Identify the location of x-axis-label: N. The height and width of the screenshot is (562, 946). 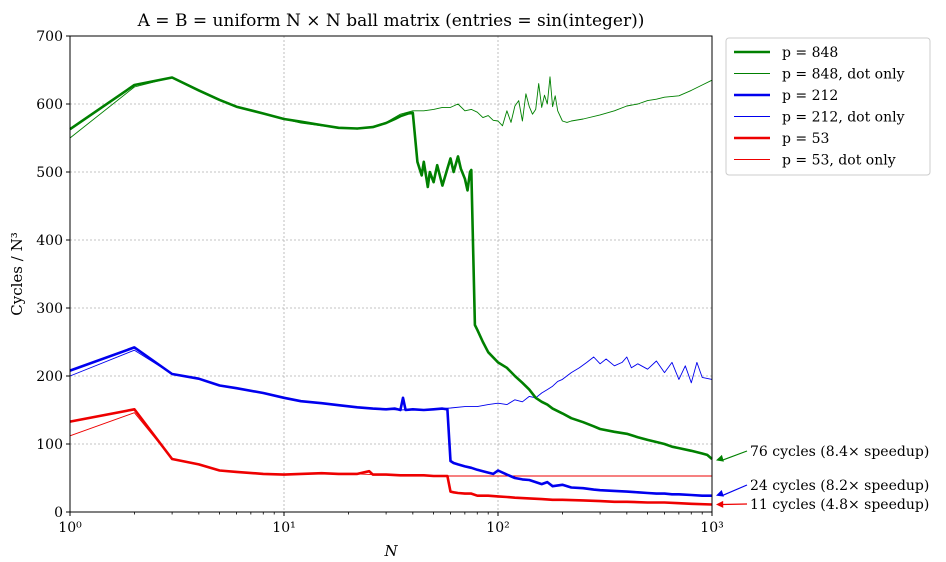
(390, 551).